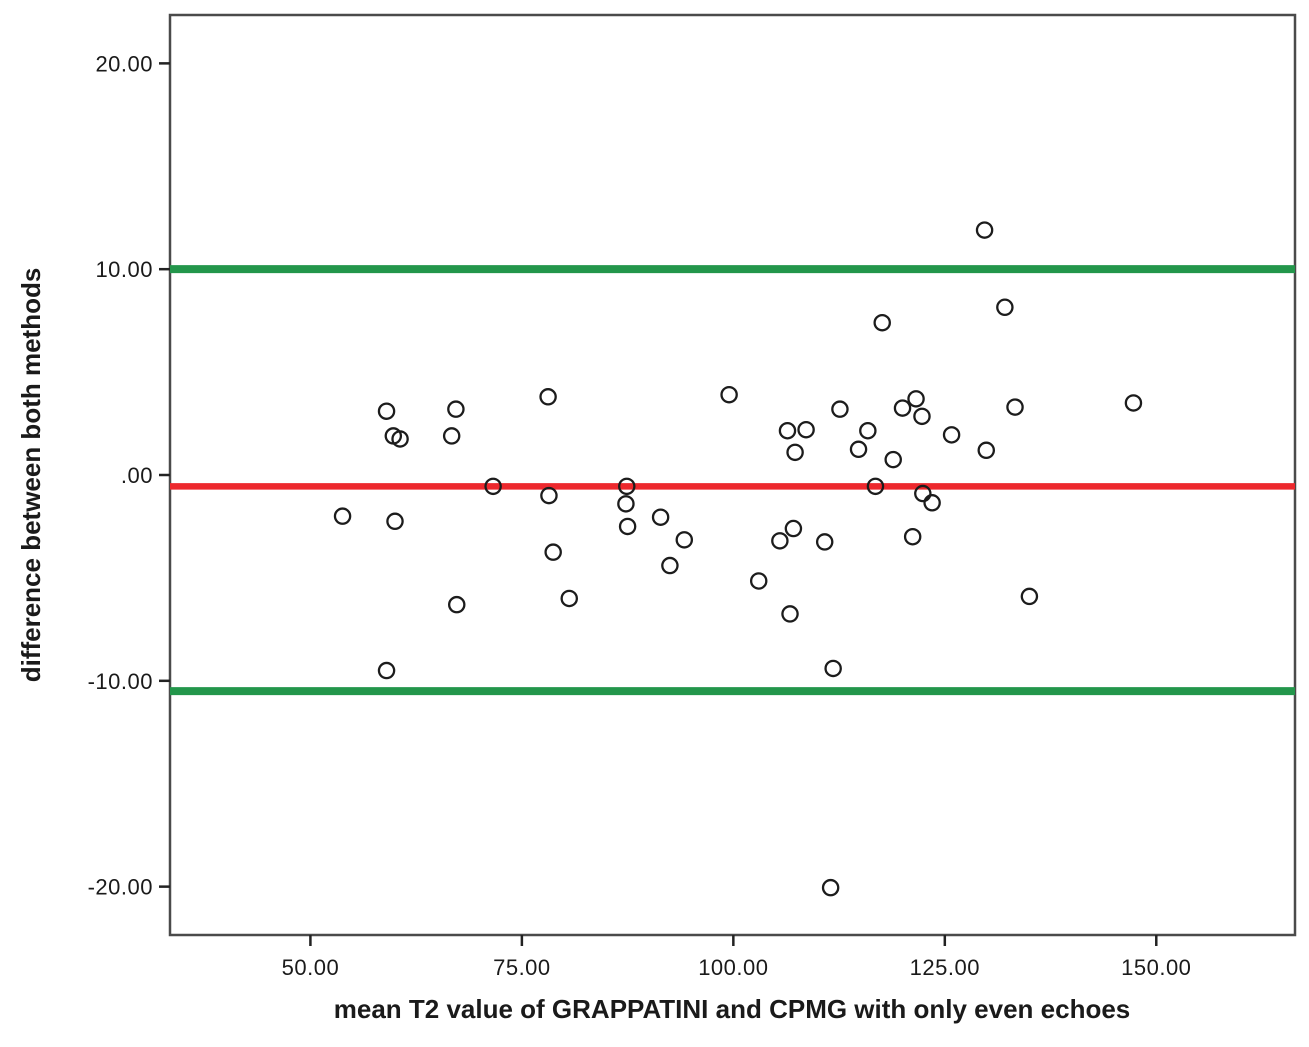 This screenshot has height=1047, width=1309. What do you see at coordinates (1156, 967) in the screenshot?
I see `x-tick-label: 150.00` at bounding box center [1156, 967].